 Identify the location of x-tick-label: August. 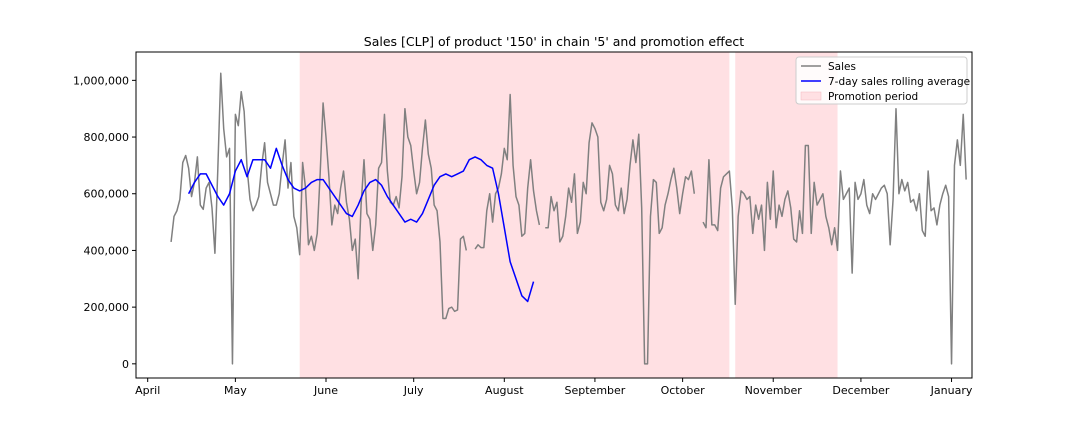
(504, 390).